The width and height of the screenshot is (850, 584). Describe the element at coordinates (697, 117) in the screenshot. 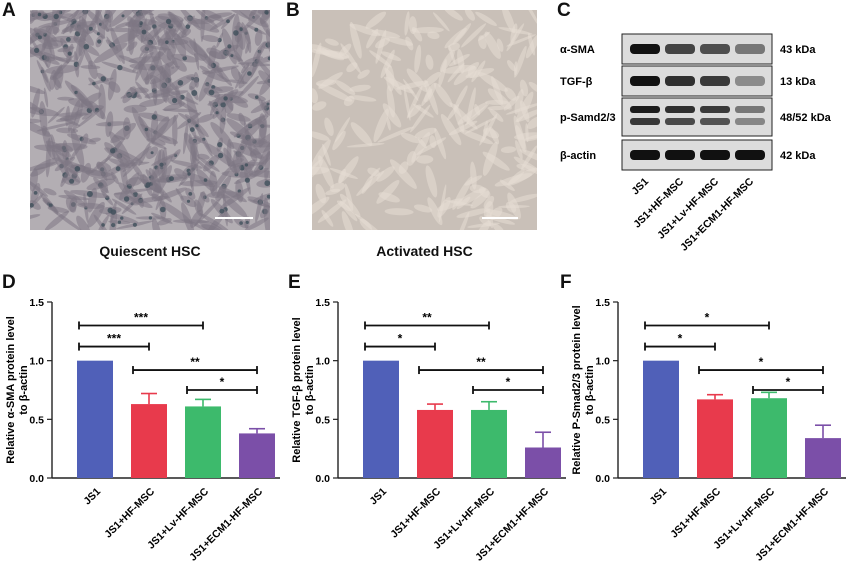

I see `blot-frame` at that location.